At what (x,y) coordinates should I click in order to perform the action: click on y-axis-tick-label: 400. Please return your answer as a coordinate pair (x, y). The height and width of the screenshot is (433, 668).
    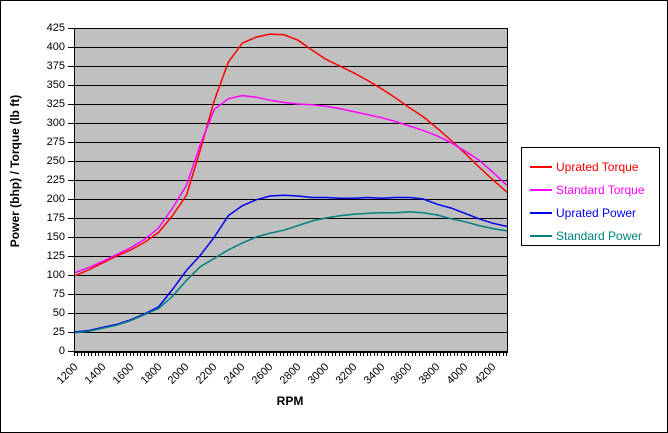
    Looking at the image, I should click on (55, 47).